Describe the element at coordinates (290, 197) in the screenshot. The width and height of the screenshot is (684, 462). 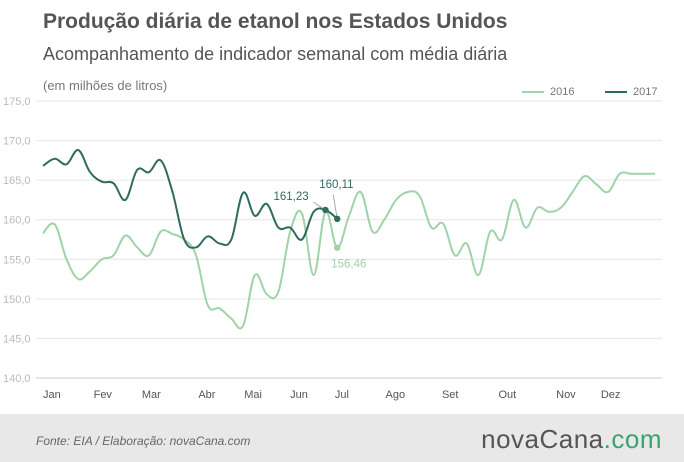
I see `data-label: 161,23` at that location.